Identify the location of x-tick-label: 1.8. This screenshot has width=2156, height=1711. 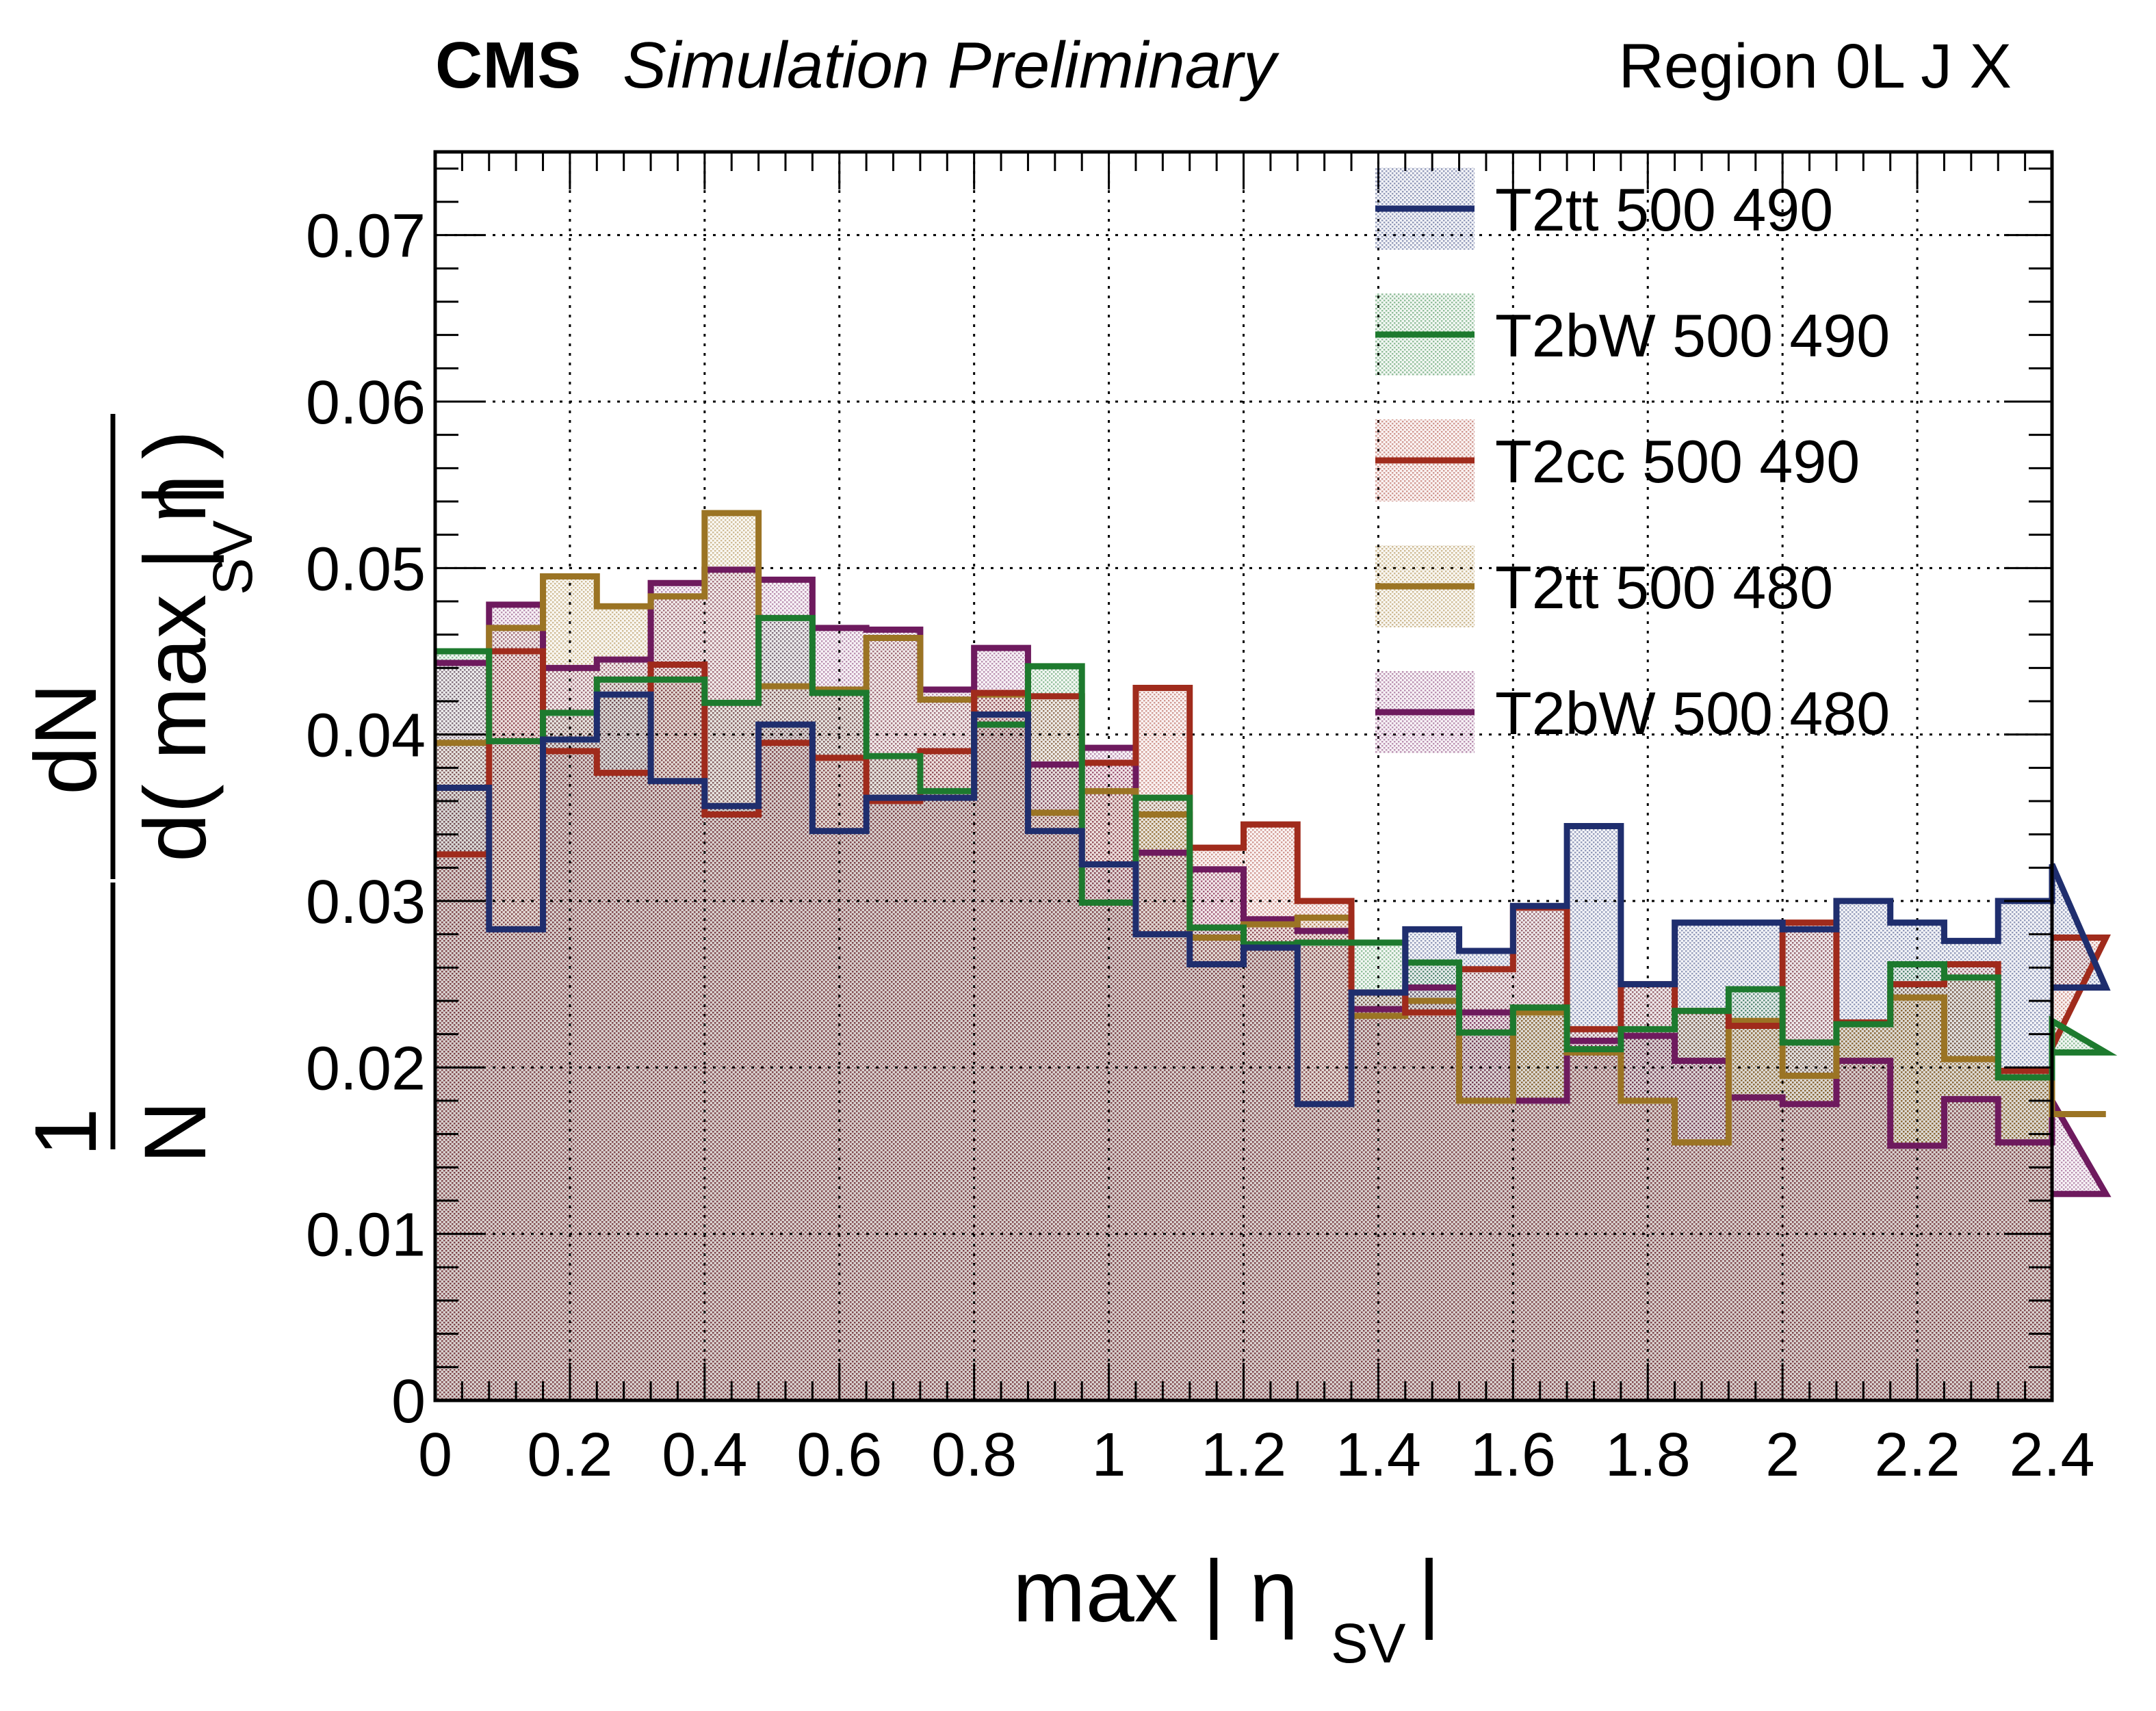
(1648, 1455).